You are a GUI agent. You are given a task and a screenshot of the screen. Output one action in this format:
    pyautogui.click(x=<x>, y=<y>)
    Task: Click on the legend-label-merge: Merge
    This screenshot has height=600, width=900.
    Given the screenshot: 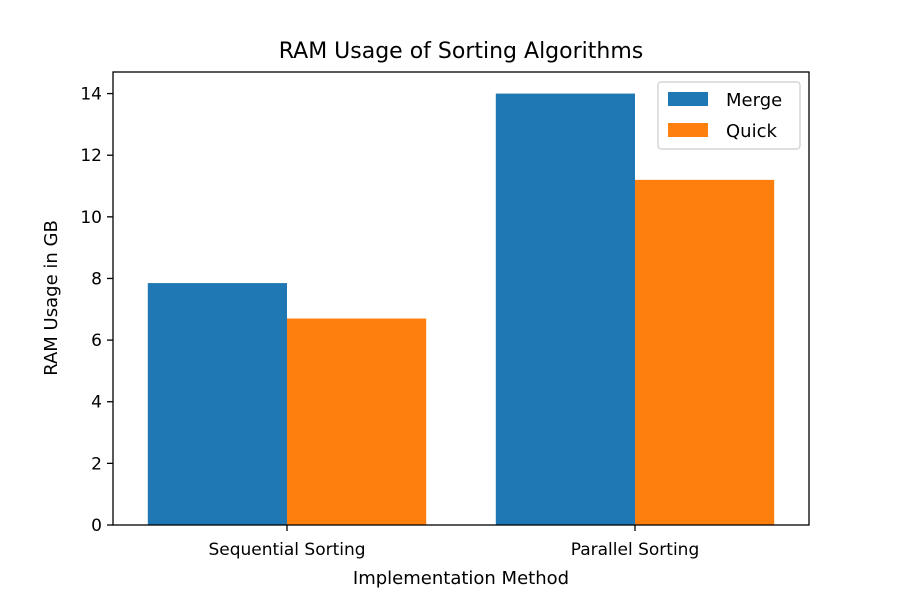 What is the action you would take?
    pyautogui.click(x=754, y=100)
    